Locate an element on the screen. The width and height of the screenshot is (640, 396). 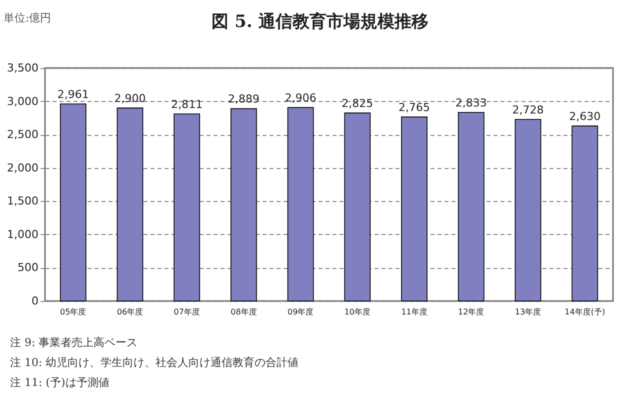
y-tick-label: 3,000 is located at coordinates (22, 101).